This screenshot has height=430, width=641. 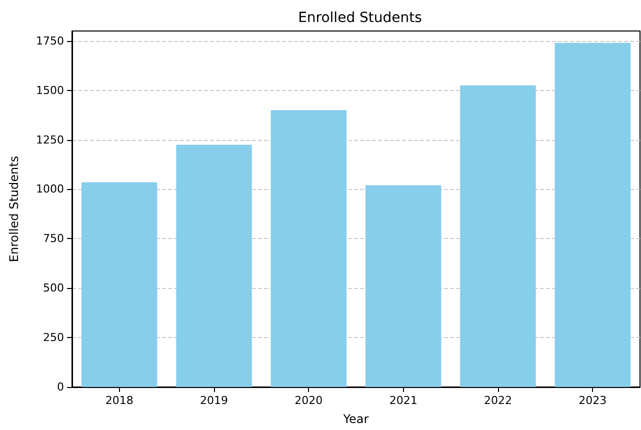 I want to click on y-tick-label: 1500, so click(x=50, y=90).